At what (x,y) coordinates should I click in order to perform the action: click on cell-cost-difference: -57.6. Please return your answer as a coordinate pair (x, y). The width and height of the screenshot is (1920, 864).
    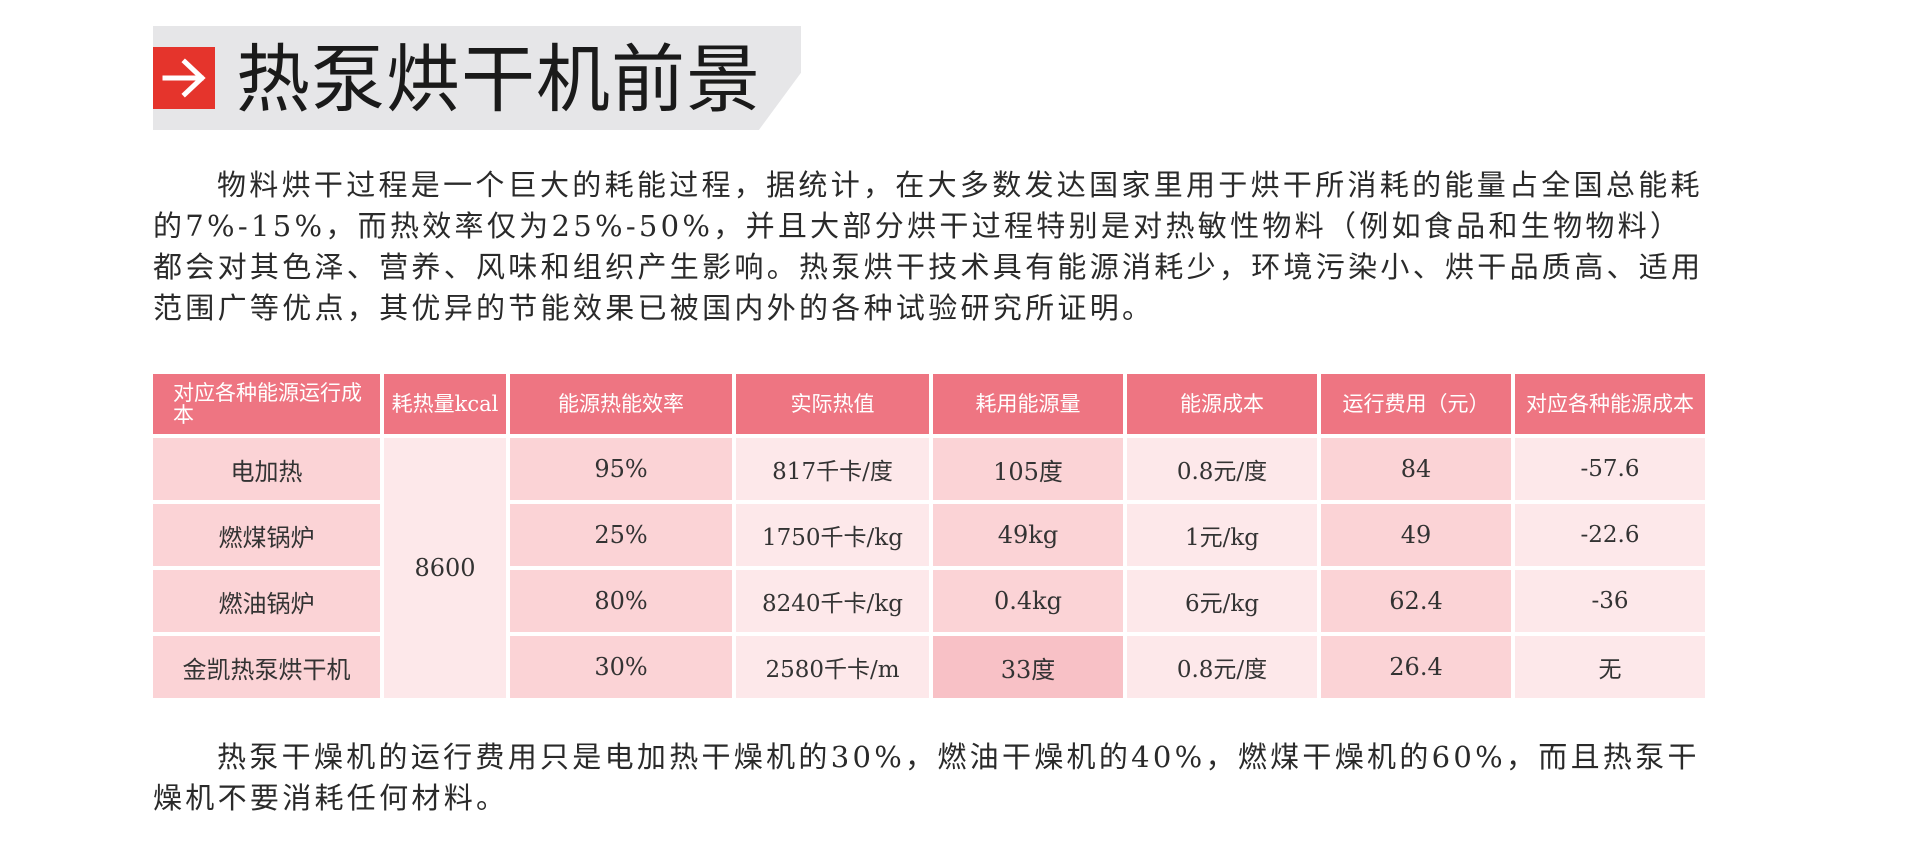
    Looking at the image, I should click on (1610, 469).